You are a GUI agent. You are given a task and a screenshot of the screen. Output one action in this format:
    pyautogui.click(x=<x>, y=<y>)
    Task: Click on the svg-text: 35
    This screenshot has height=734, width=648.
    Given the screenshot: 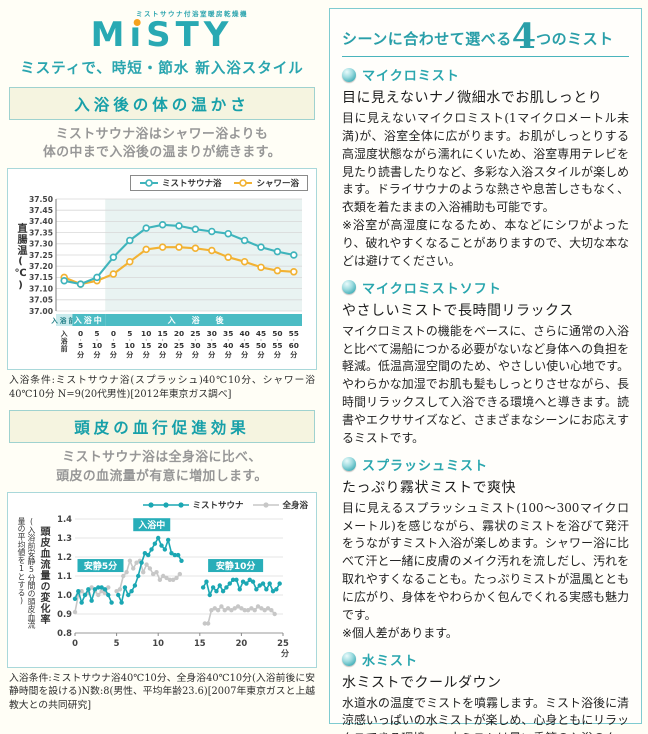 What is the action you would take?
    pyautogui.click(x=228, y=333)
    